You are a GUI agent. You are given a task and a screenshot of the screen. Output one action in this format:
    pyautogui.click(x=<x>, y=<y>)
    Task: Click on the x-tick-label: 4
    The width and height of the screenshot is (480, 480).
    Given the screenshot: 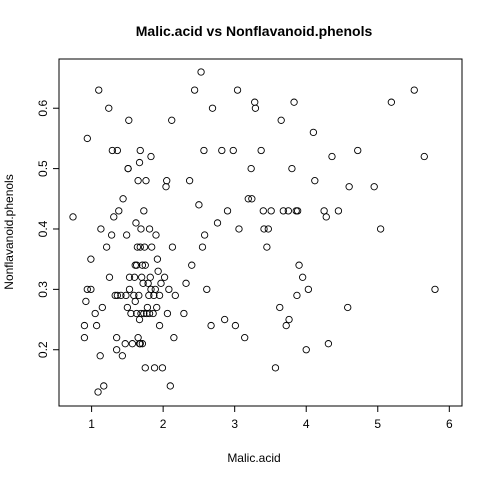 What is the action you would take?
    pyautogui.click(x=306, y=424)
    